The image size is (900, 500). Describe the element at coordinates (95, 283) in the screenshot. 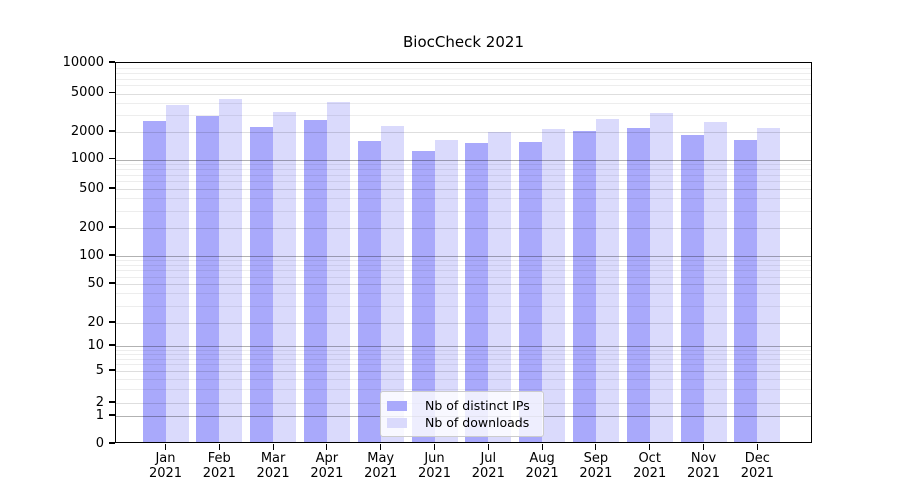

I see `y-tick-label: 50` at that location.